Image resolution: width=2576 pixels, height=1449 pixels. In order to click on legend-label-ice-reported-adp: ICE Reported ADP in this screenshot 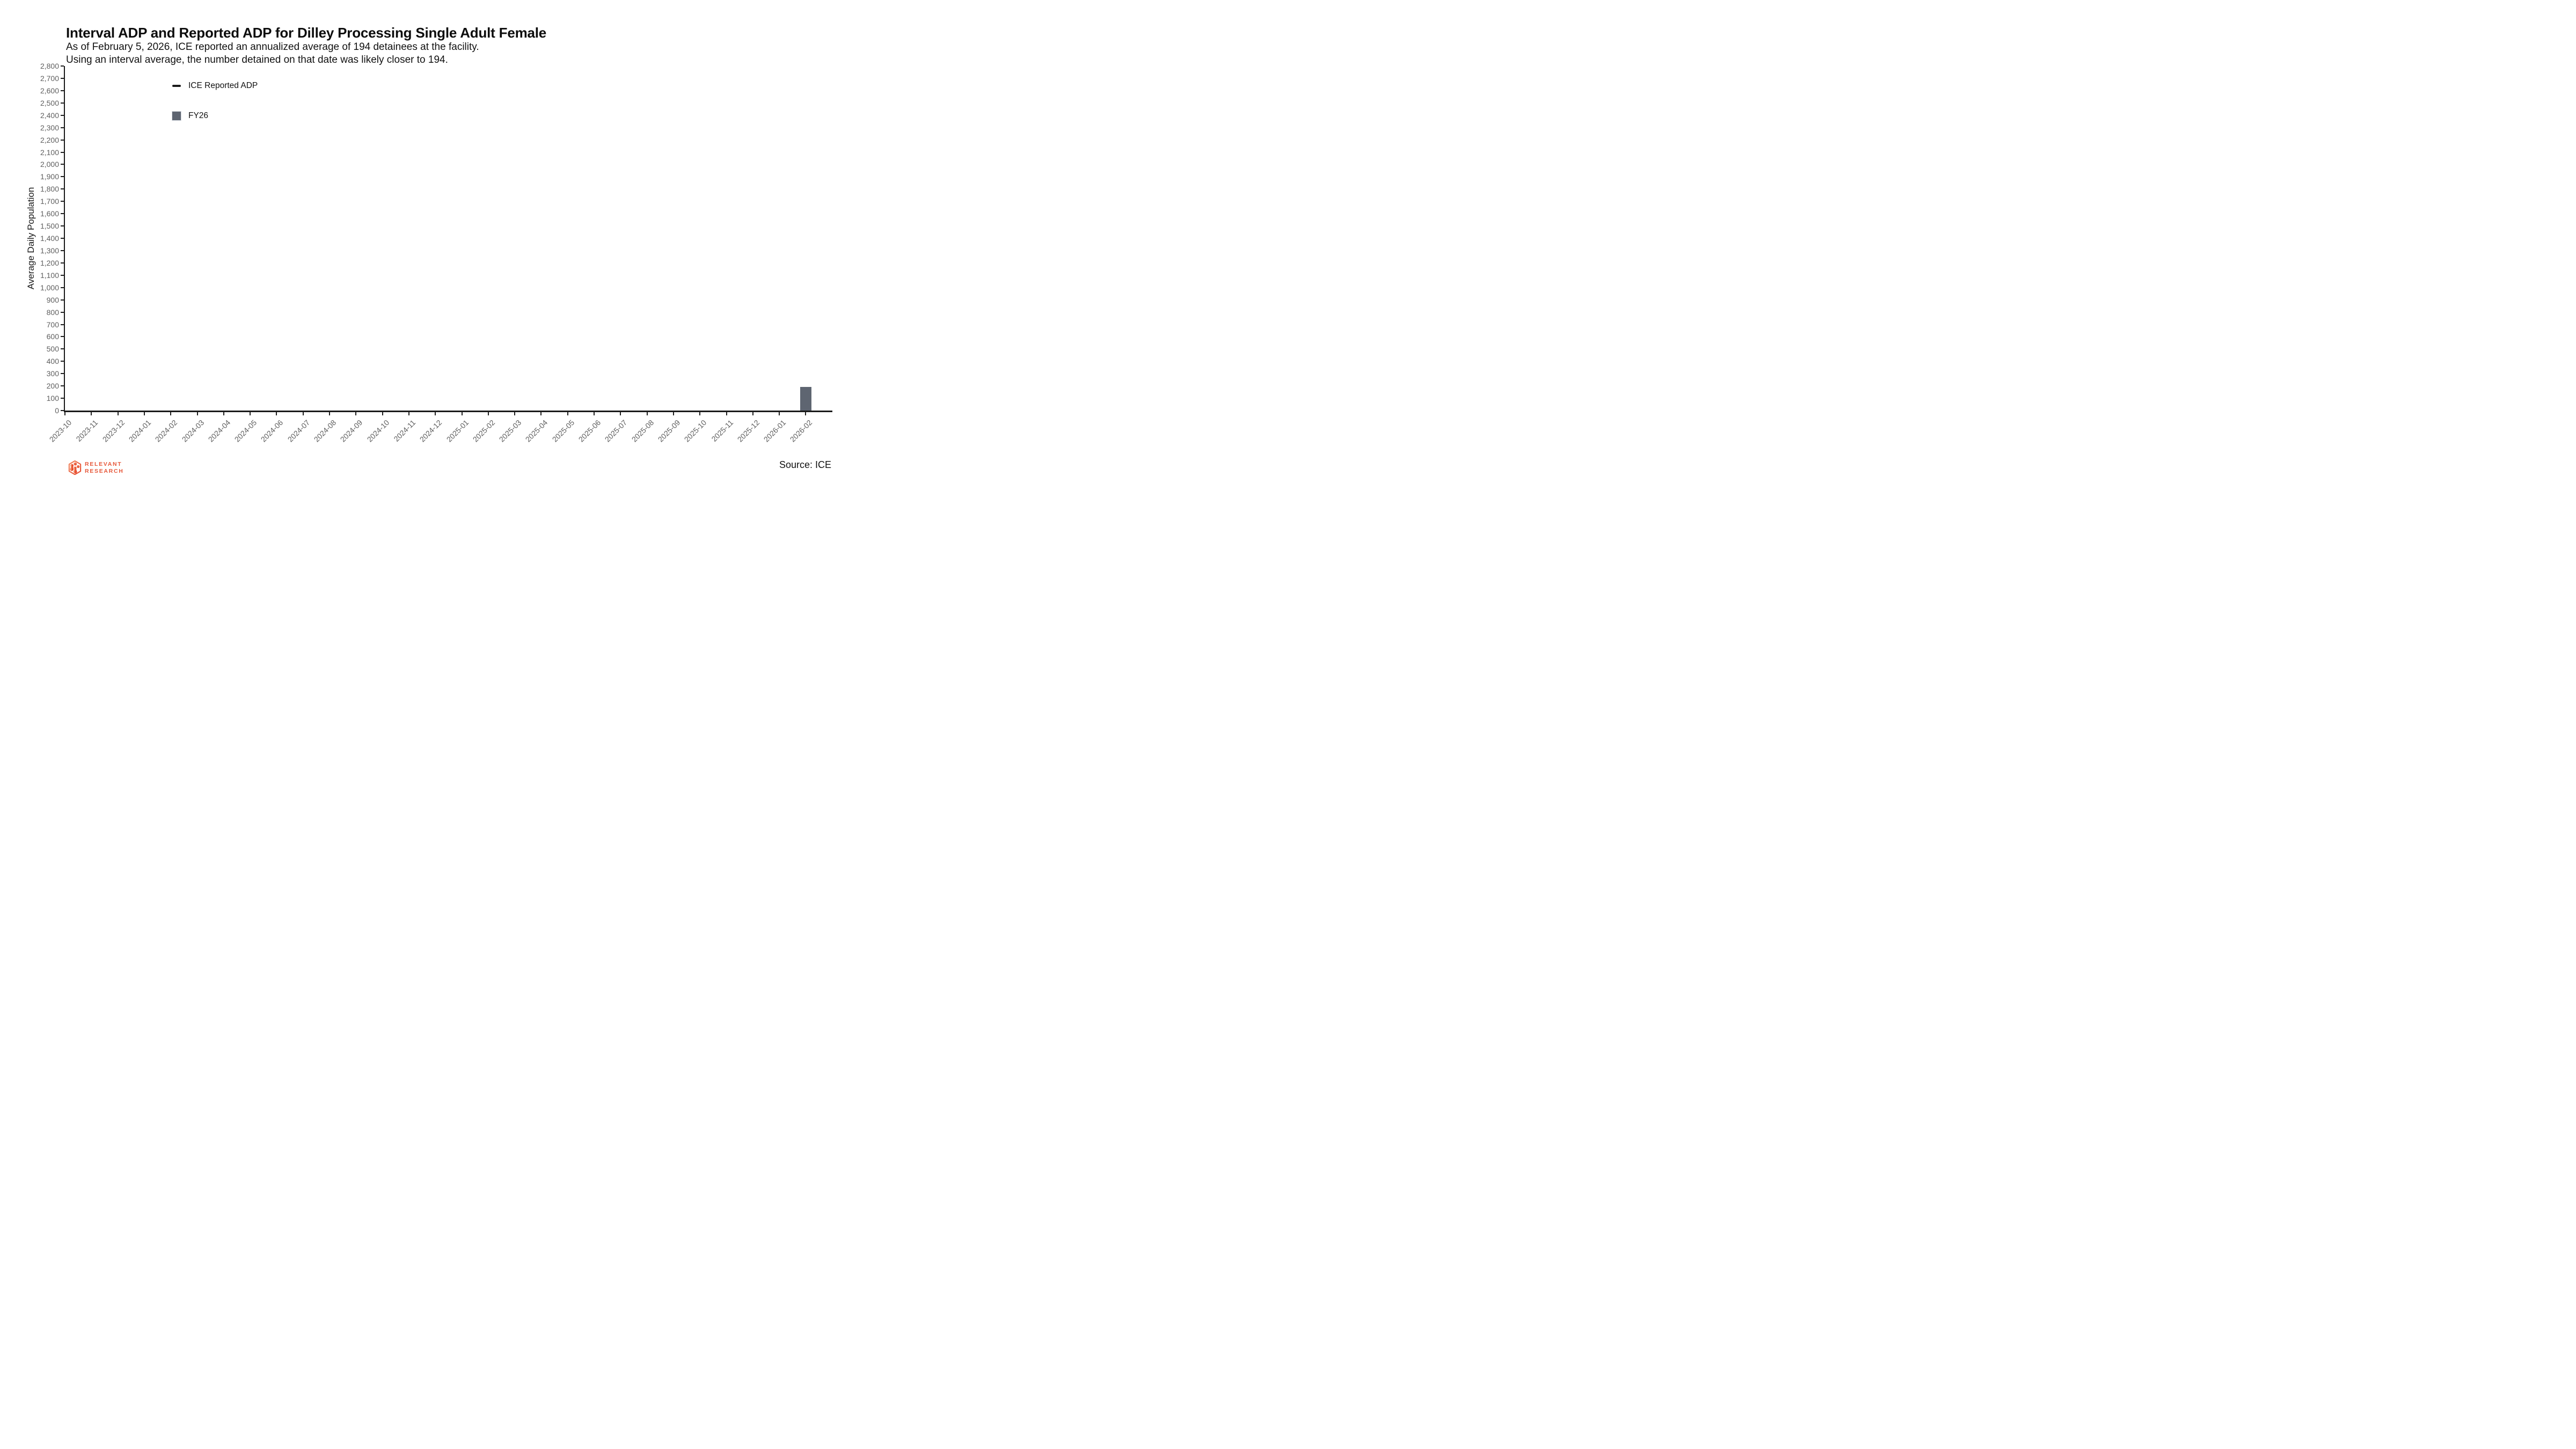, I will do `click(223, 85)`.